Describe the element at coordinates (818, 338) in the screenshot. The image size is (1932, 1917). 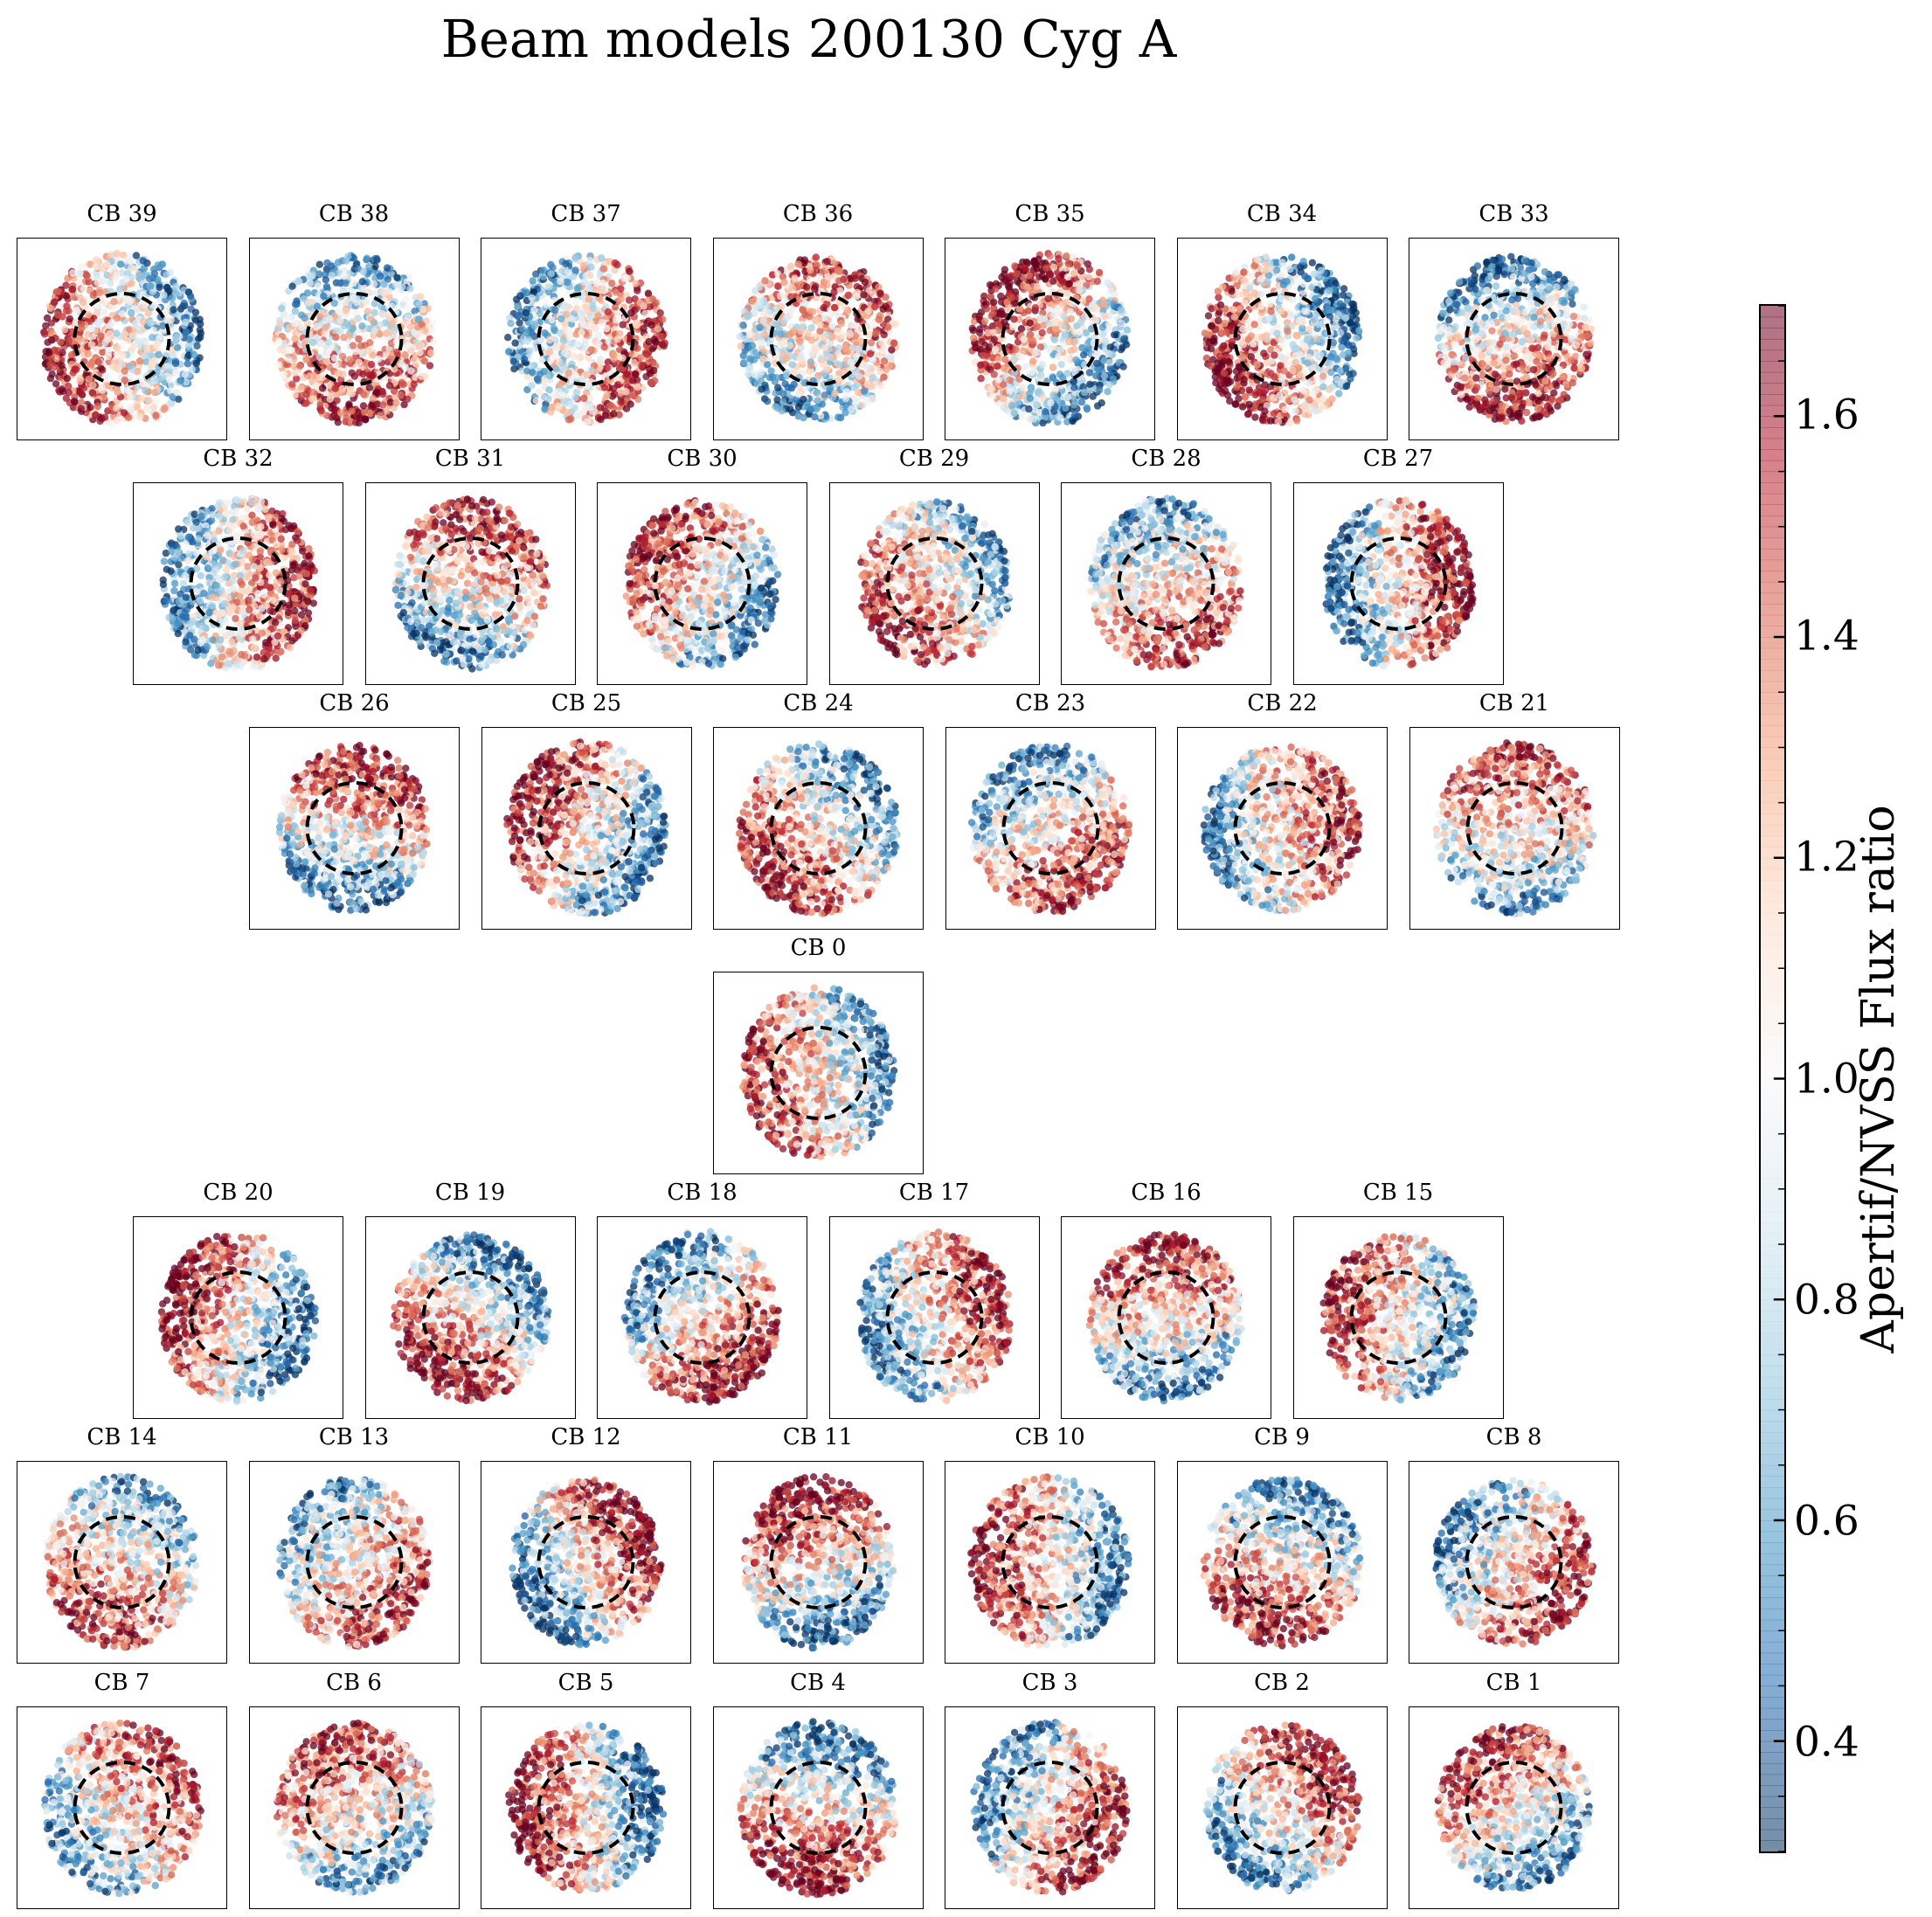
I see `panel-scatter` at that location.